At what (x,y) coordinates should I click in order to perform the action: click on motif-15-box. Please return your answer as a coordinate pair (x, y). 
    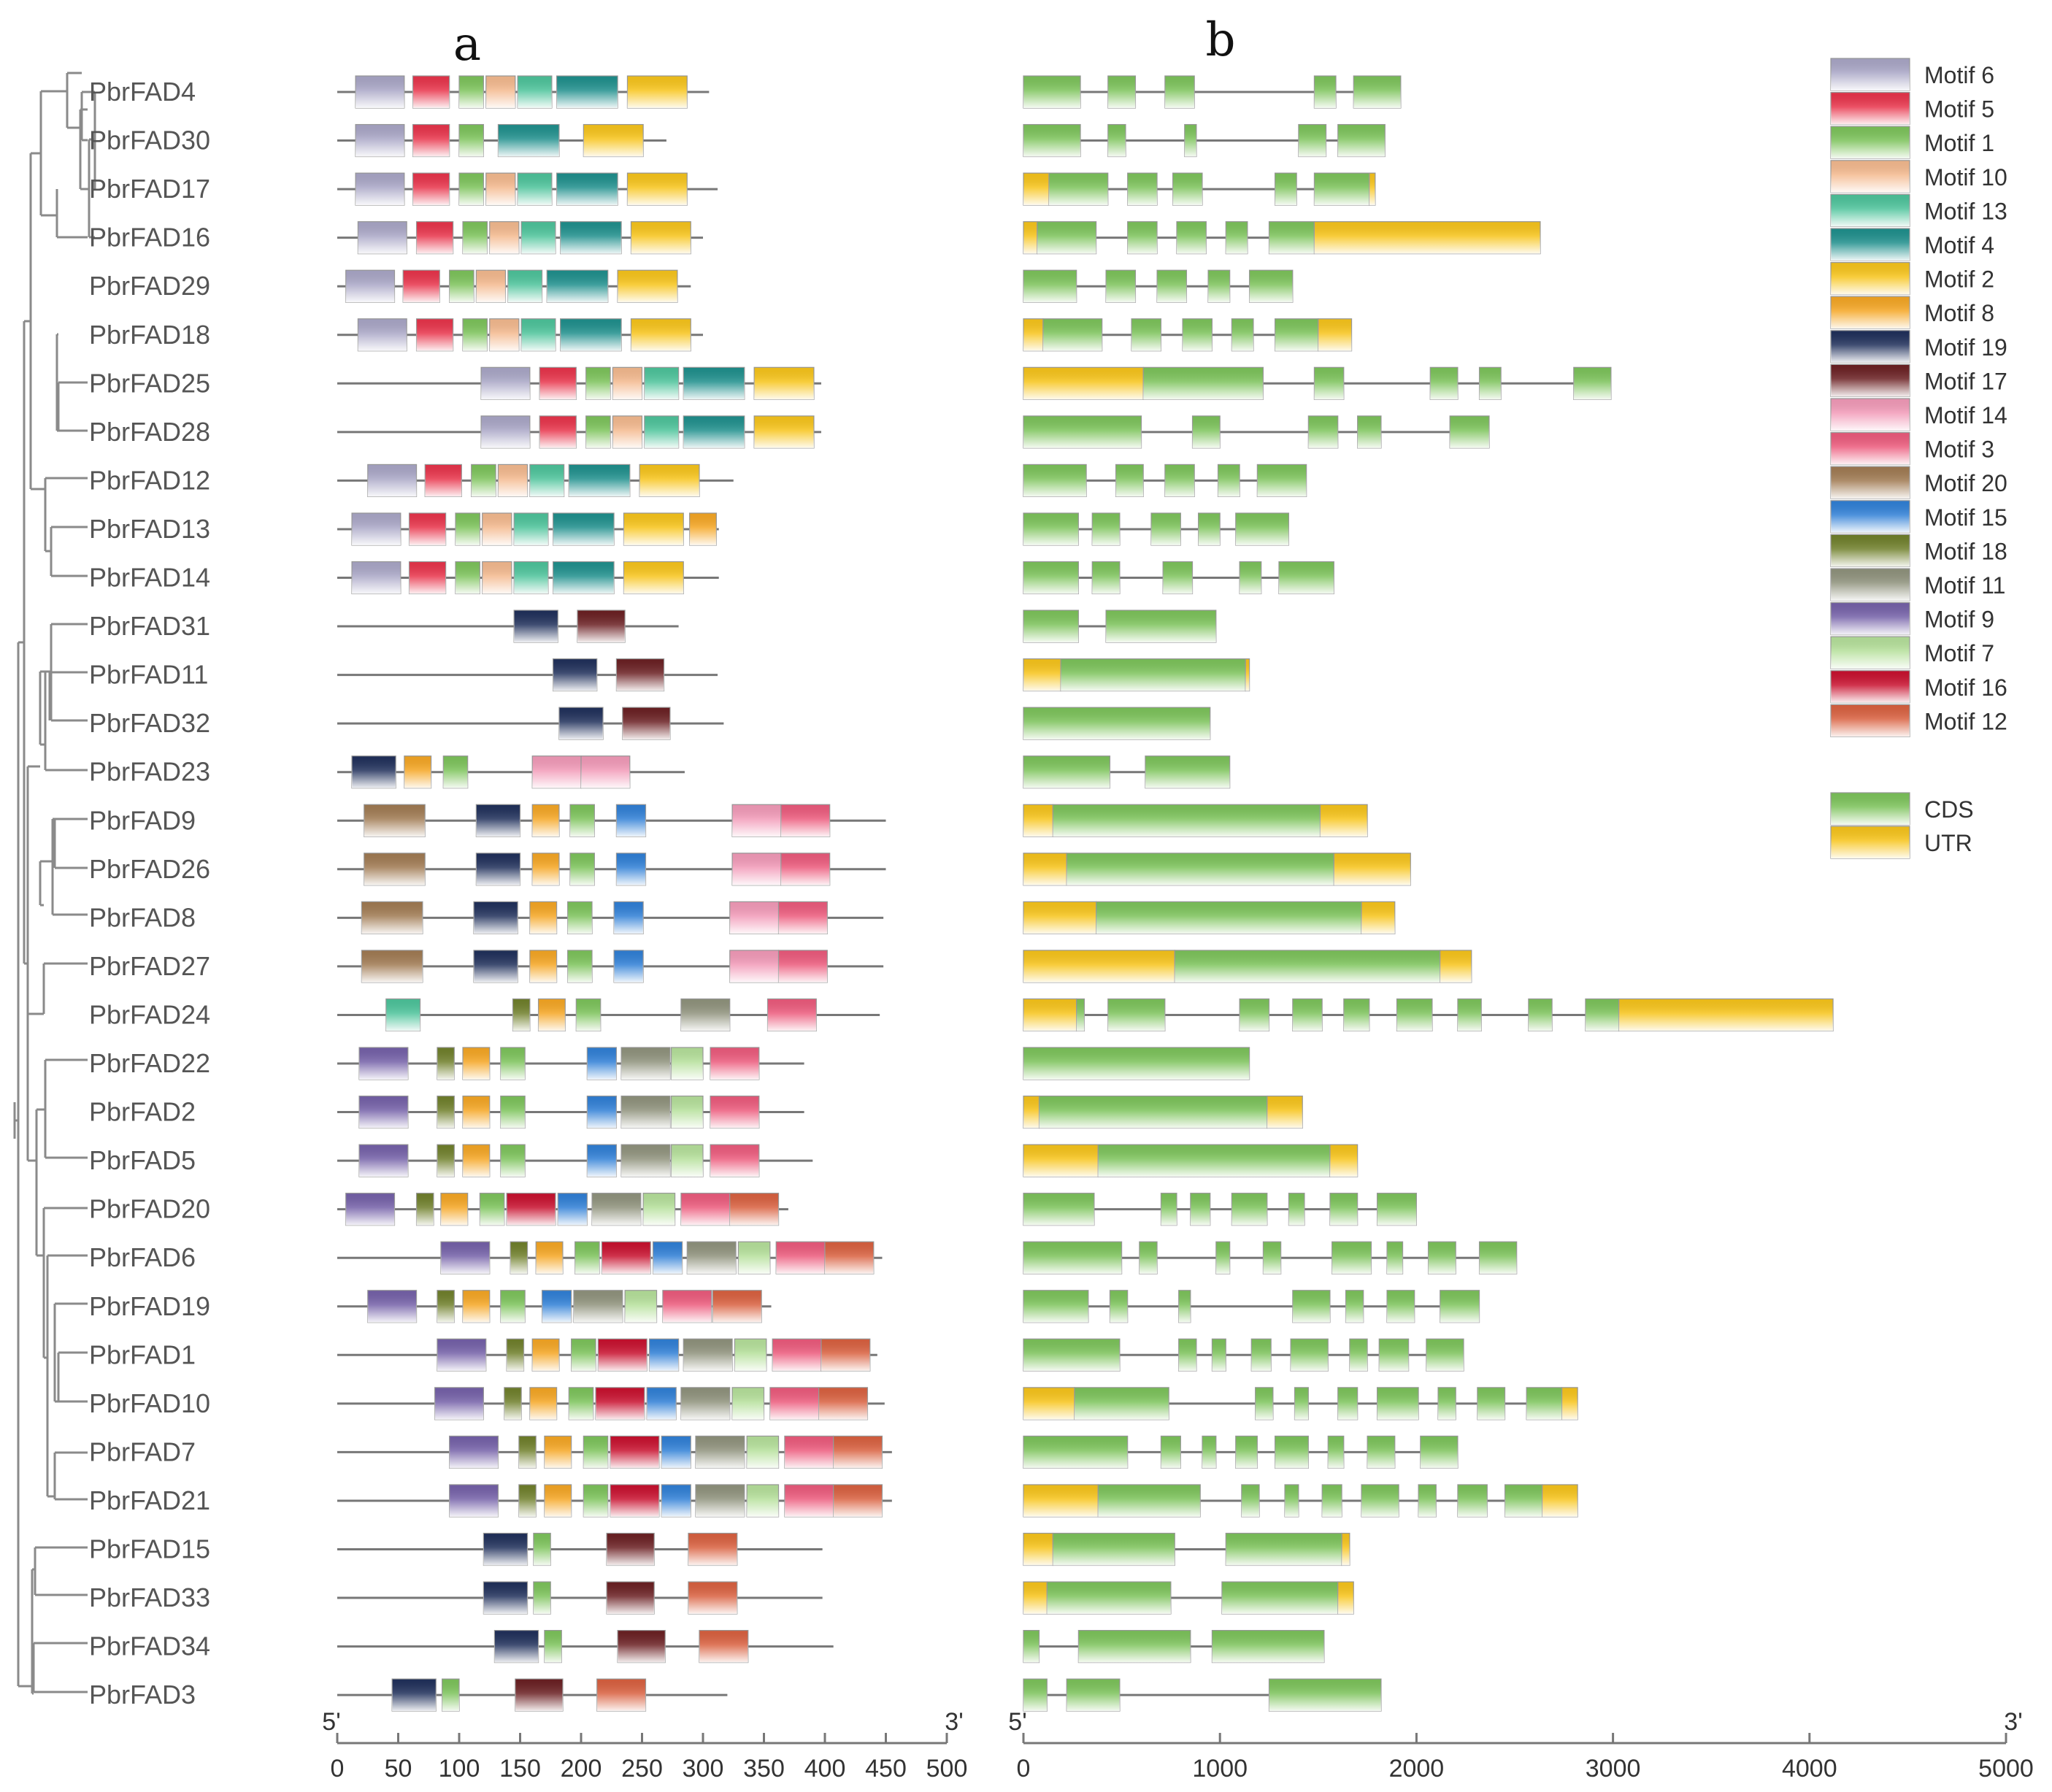
    Looking at the image, I should click on (602, 1063).